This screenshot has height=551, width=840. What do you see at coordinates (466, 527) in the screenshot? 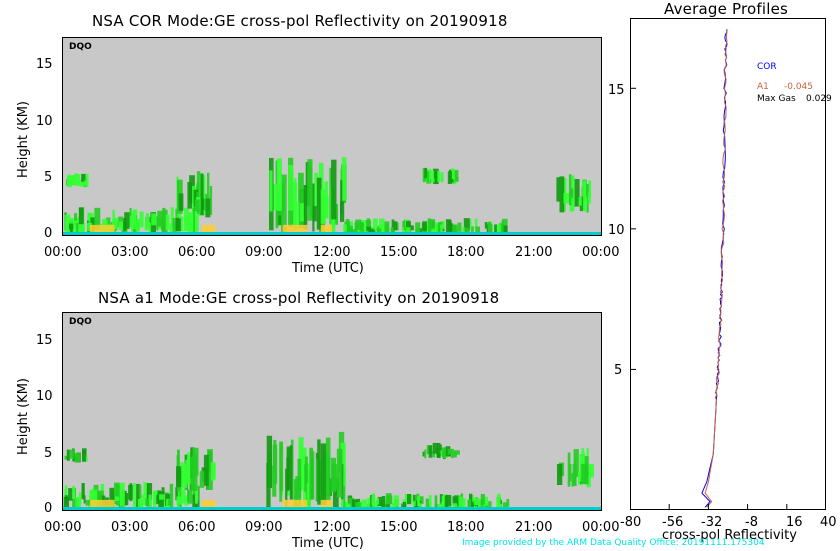
I see `panel2-xtick: 18:00` at bounding box center [466, 527].